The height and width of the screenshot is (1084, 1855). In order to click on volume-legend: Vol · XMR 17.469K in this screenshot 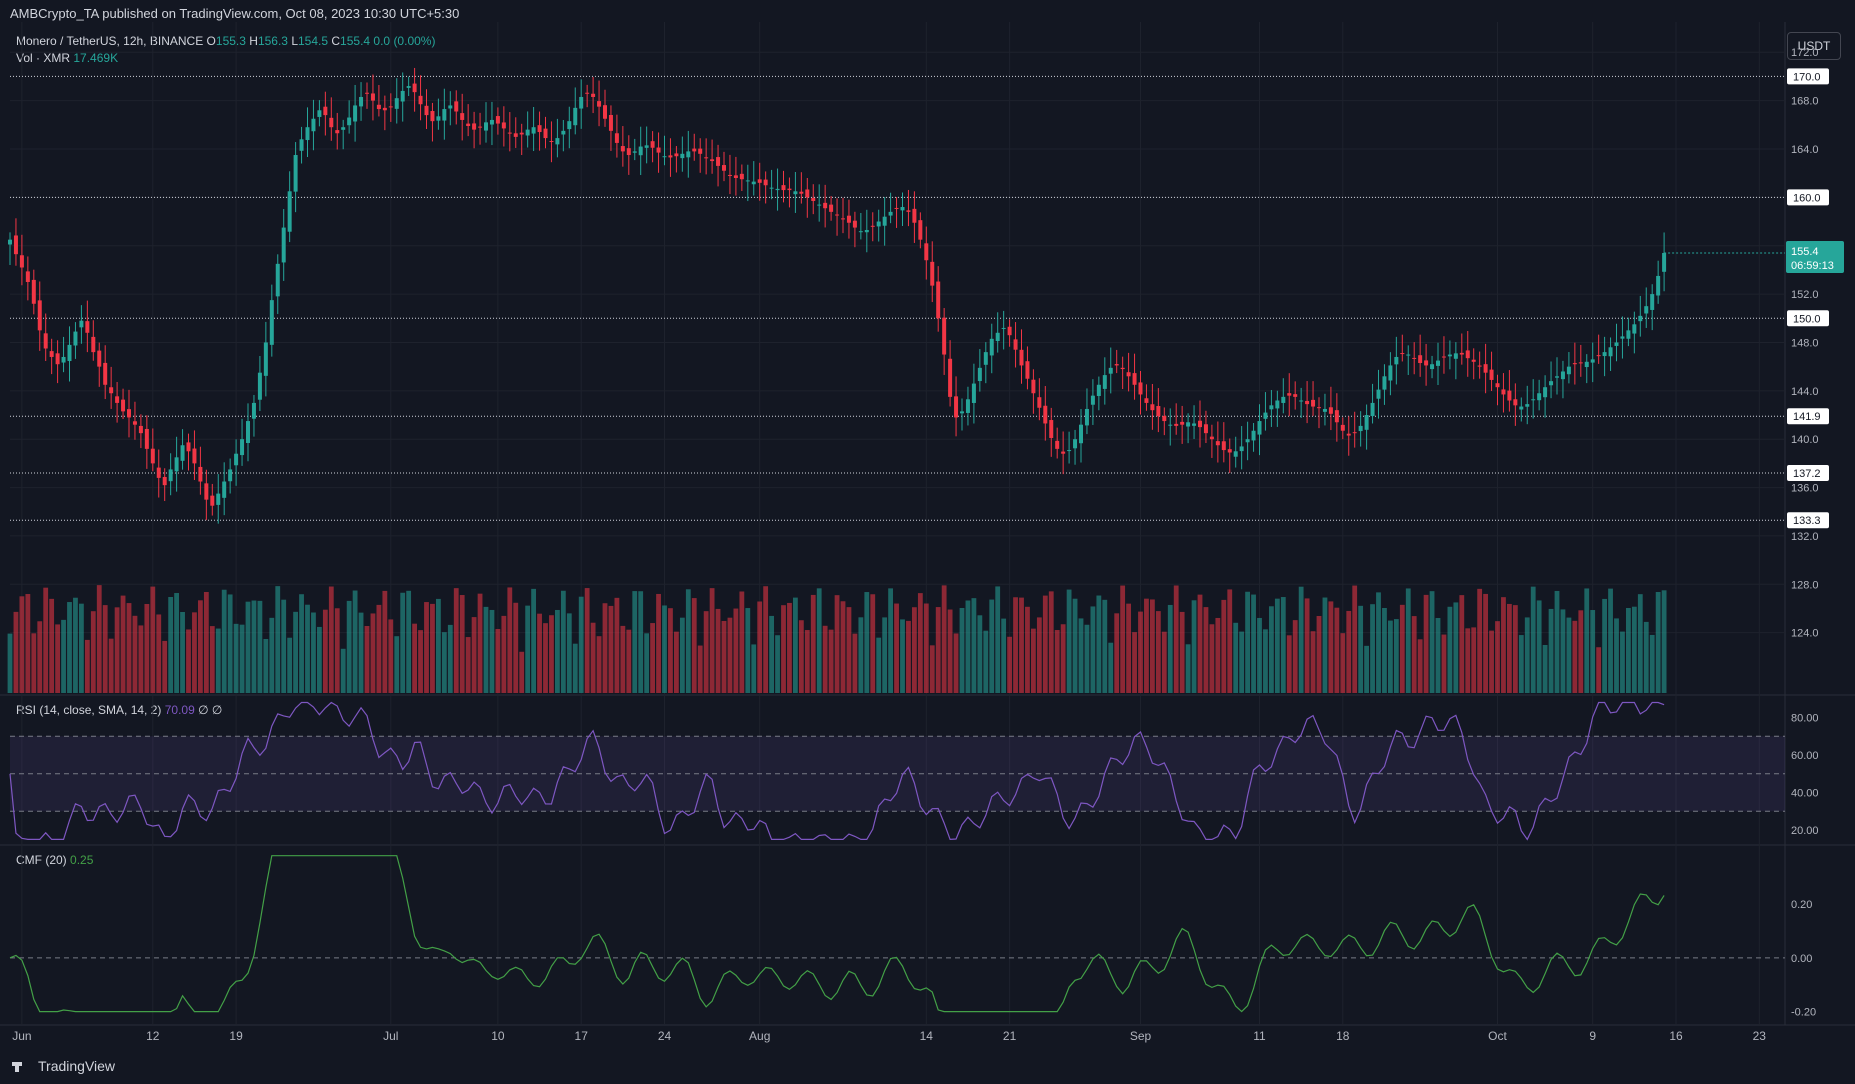, I will do `click(67, 58)`.